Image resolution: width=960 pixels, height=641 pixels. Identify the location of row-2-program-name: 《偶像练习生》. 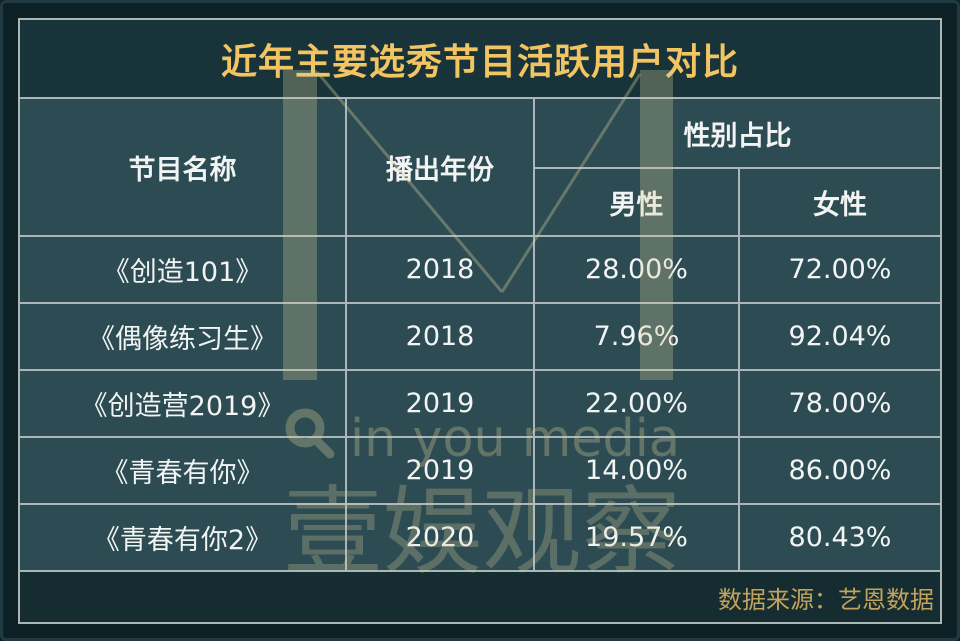
(182, 336).